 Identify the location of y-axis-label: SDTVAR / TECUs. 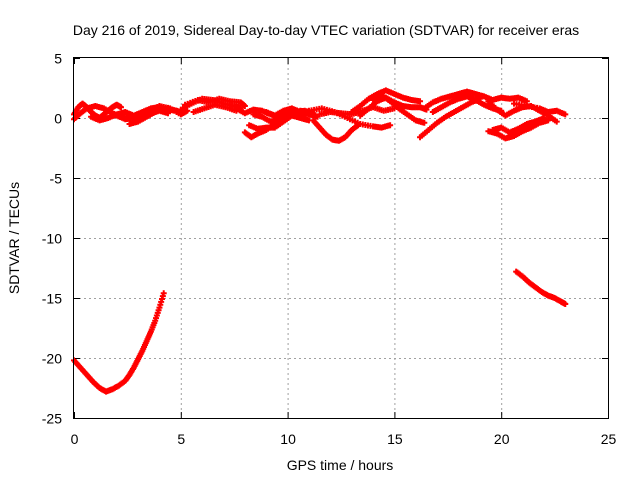
(14, 238).